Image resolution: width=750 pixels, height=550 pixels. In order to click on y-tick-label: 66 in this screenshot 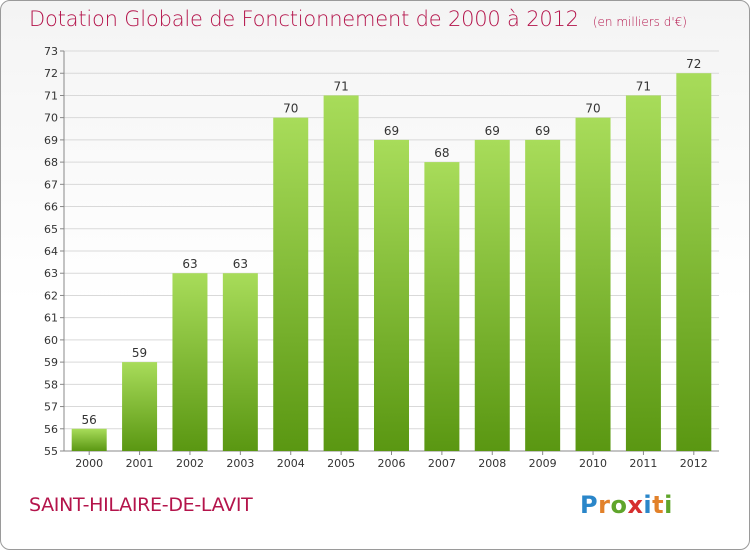, I will do `click(51, 207)`.